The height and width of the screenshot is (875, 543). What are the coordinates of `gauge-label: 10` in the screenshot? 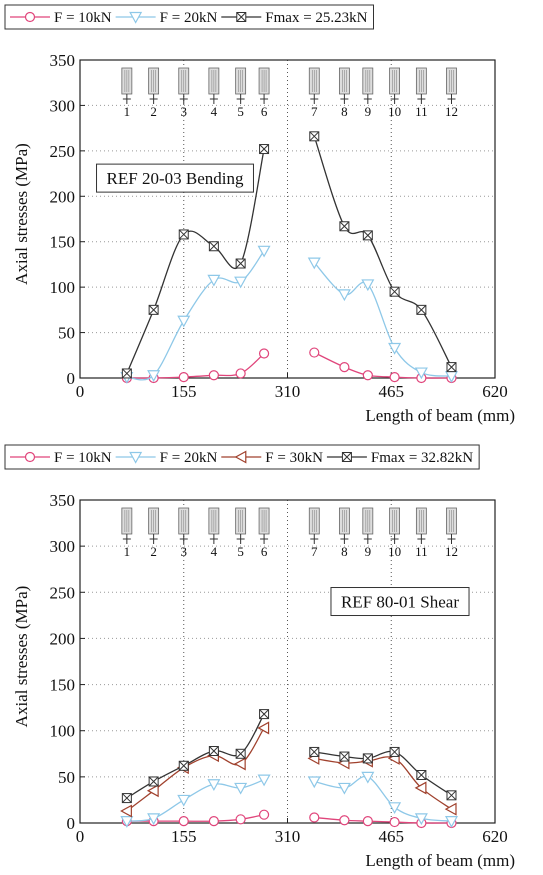 It's located at (394, 111).